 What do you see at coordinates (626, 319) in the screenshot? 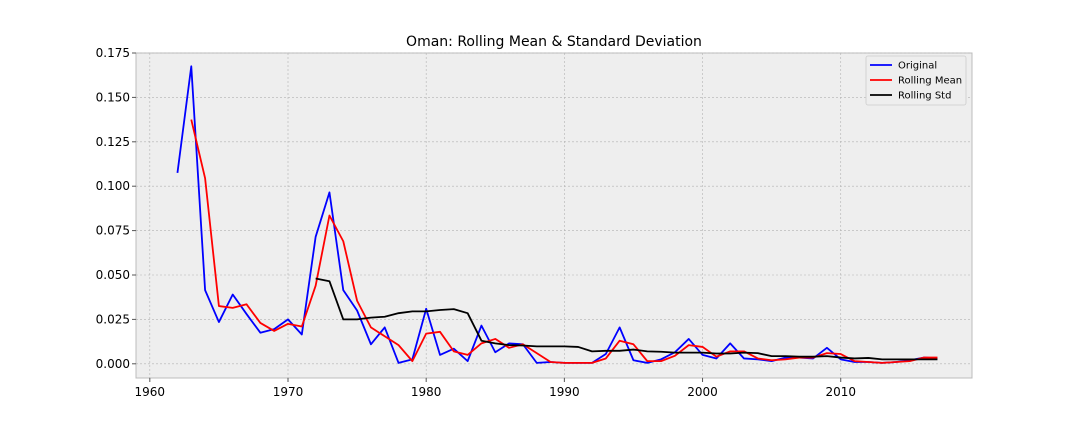
I see `series-line-rolling-std` at bounding box center [626, 319].